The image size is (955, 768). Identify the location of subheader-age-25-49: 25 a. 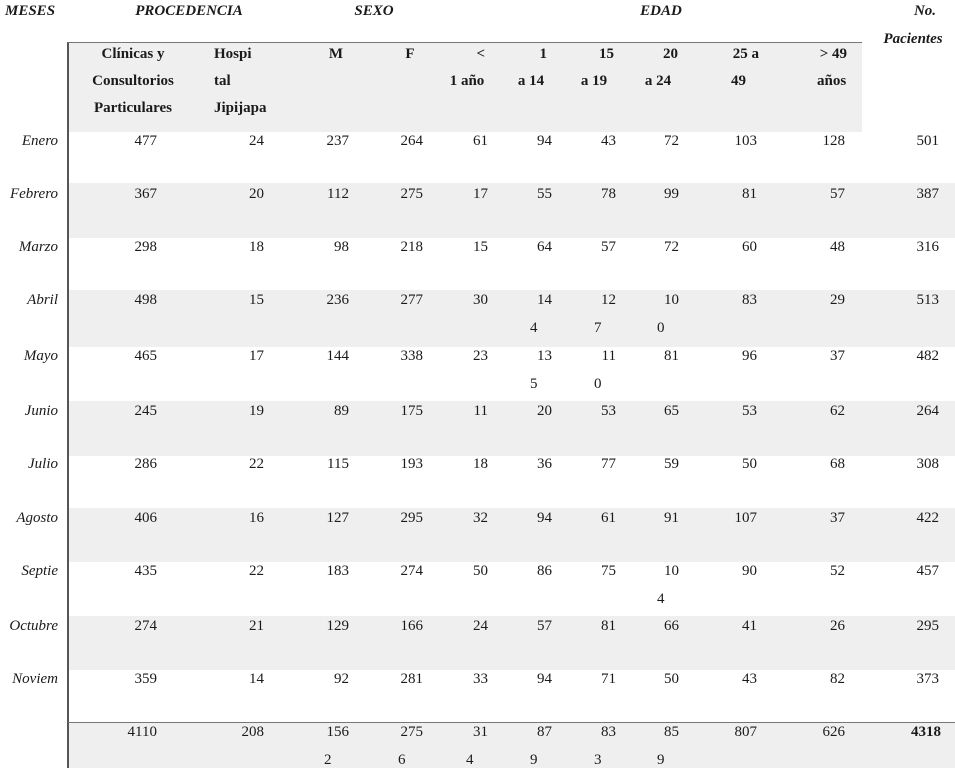
(745, 54).